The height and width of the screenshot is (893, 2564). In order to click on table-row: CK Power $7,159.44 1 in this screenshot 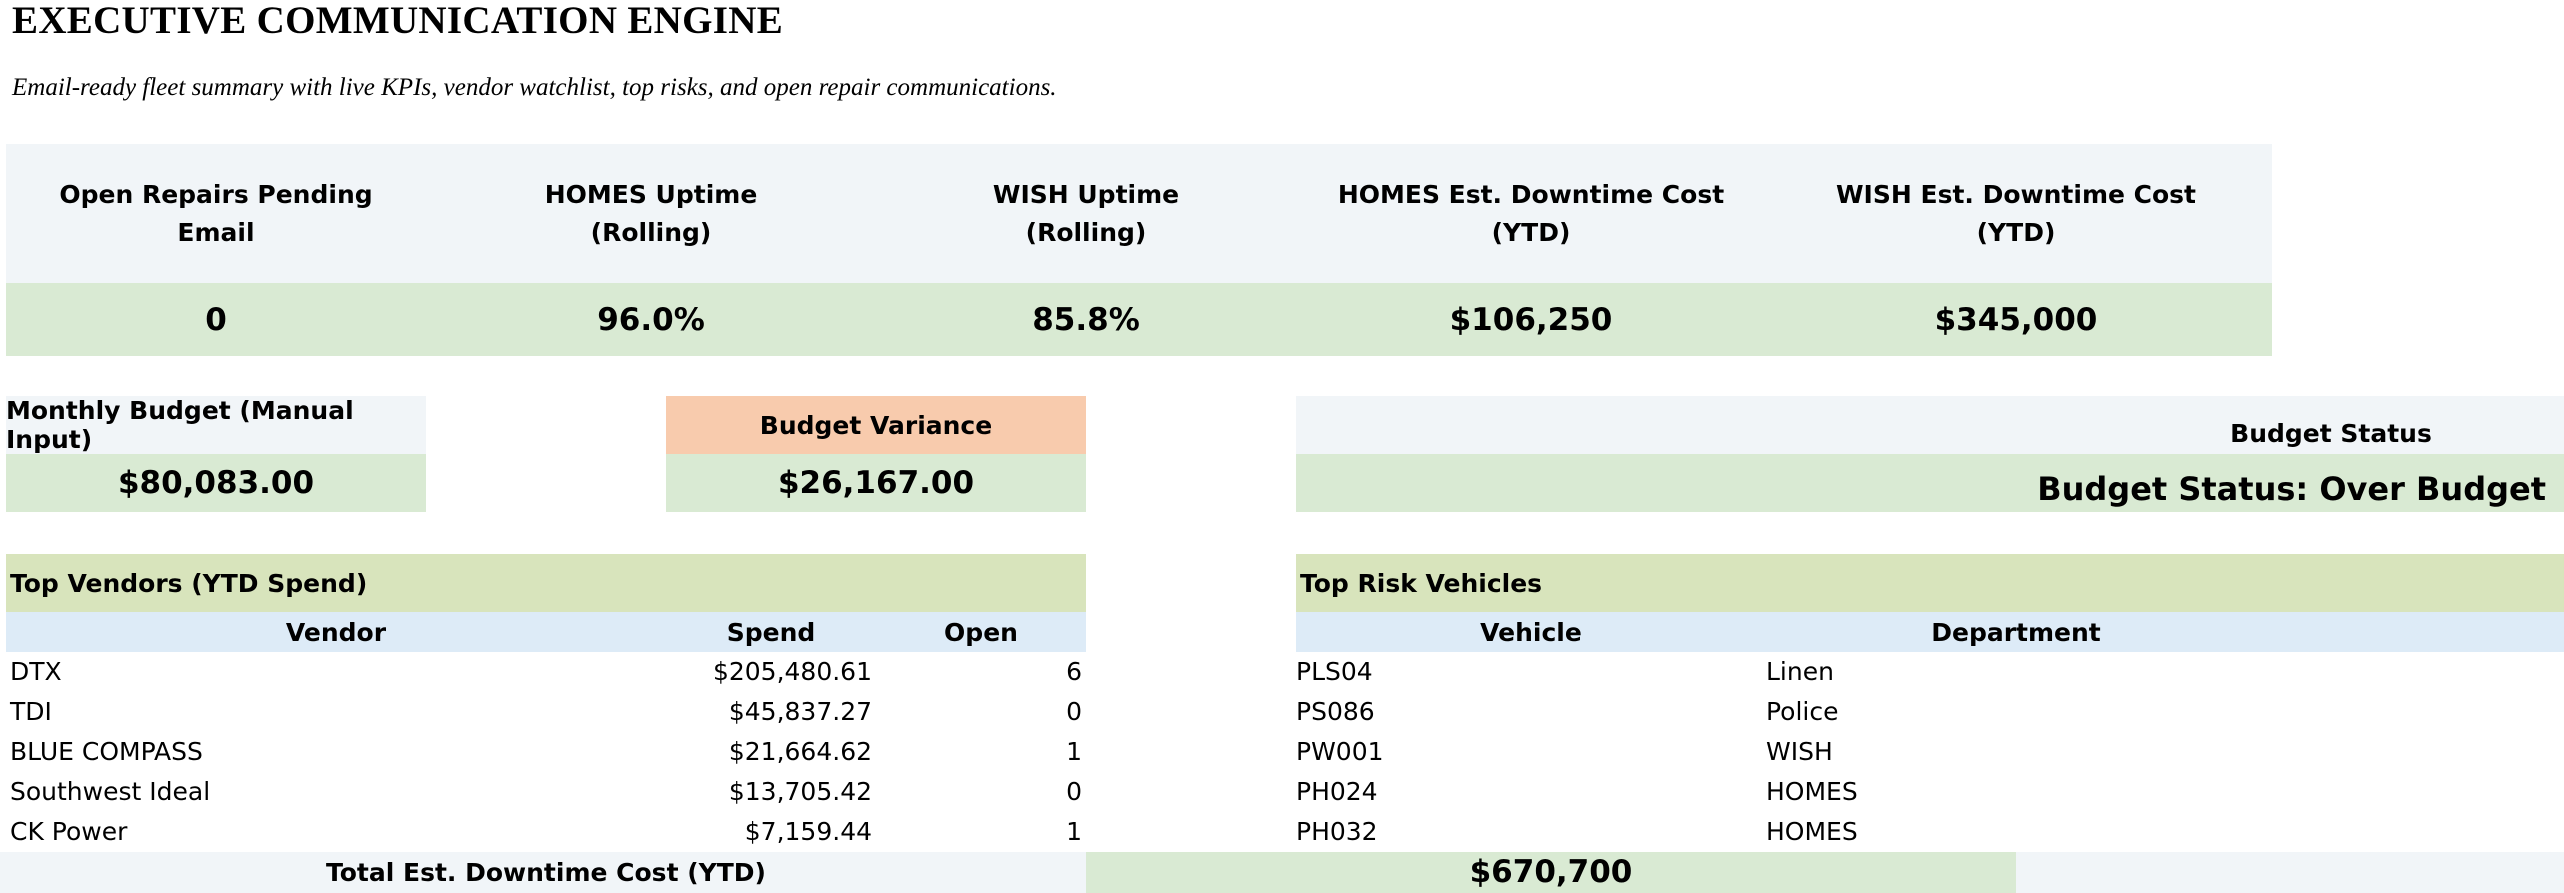, I will do `click(545, 832)`.